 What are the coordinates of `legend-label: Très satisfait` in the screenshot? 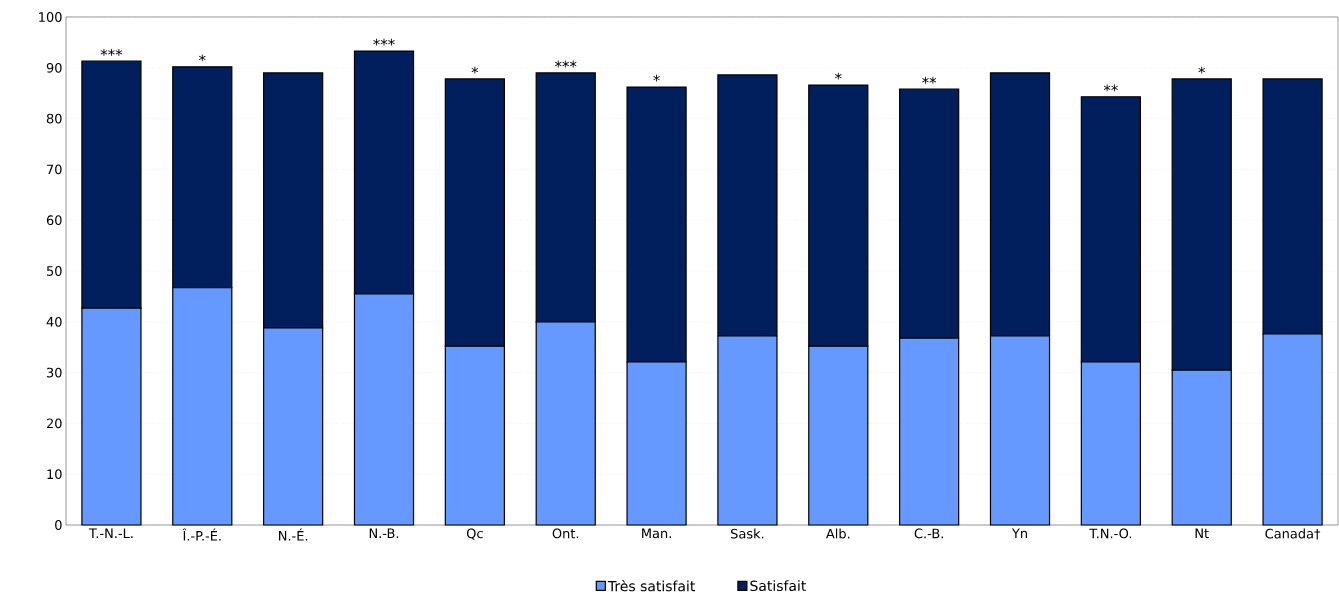 It's located at (651, 585).